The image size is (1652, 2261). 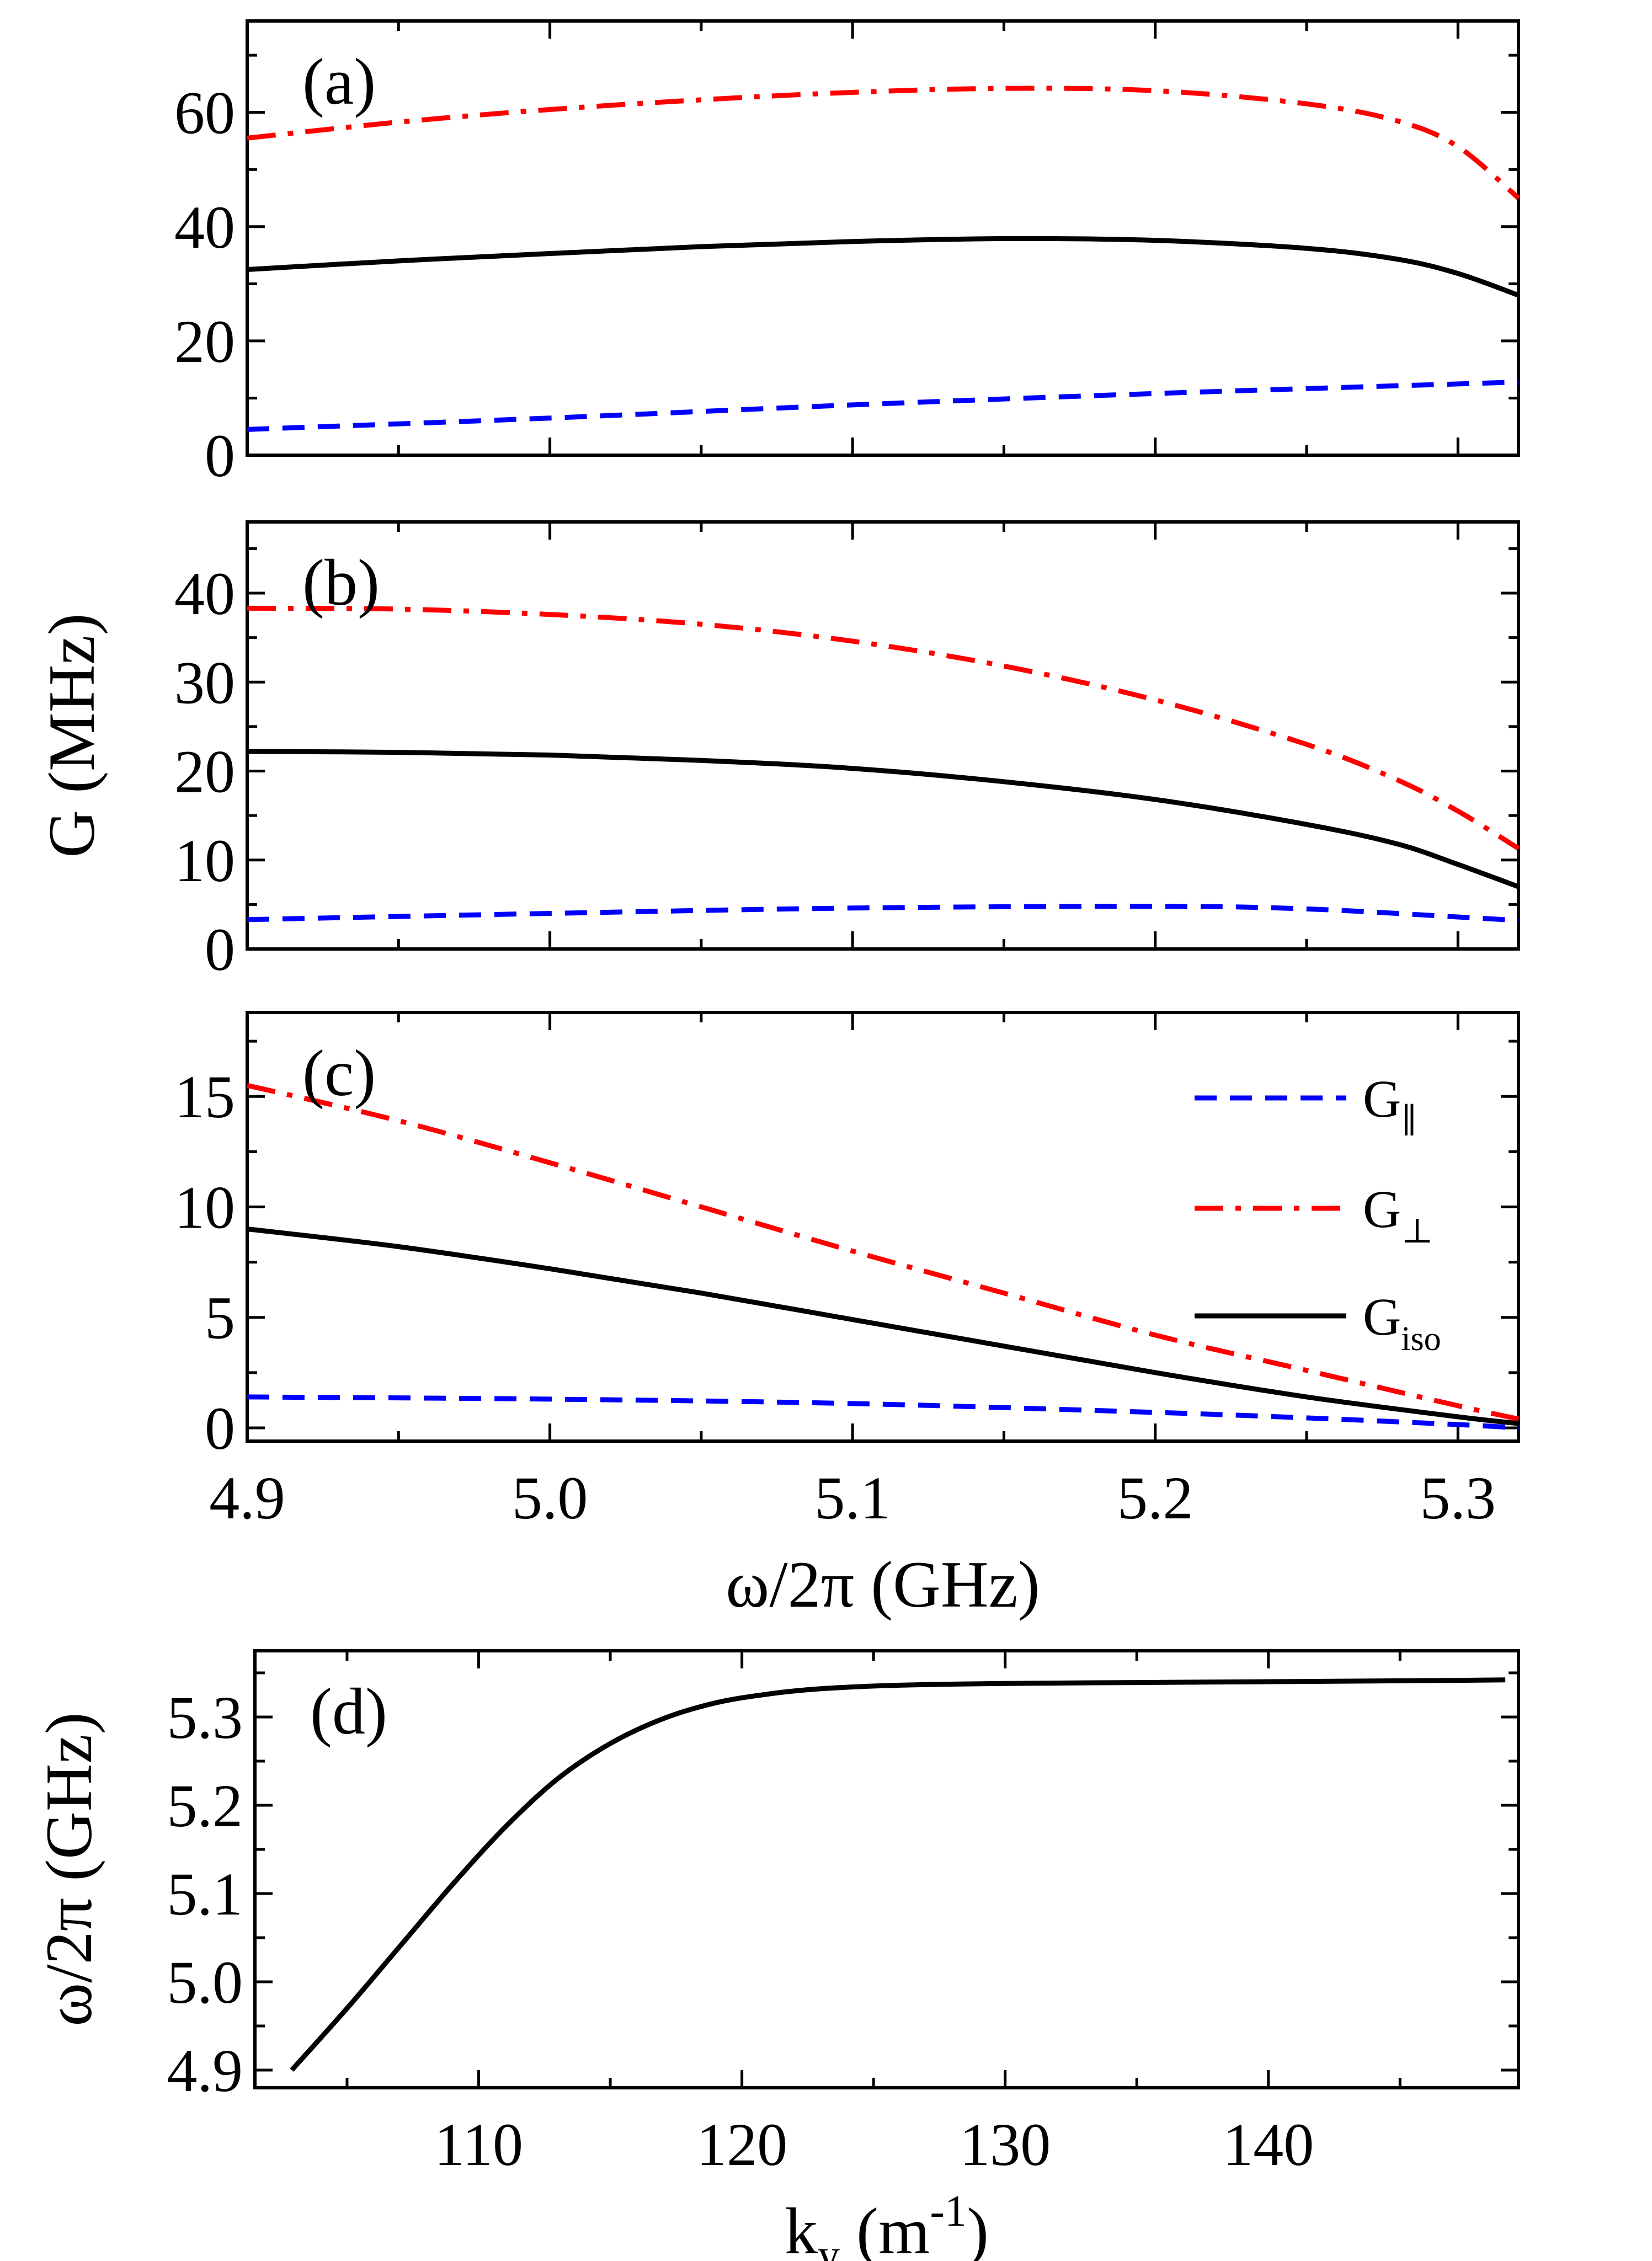 I want to click on panel-d-xtick-label: 130, so click(x=1006, y=2144).